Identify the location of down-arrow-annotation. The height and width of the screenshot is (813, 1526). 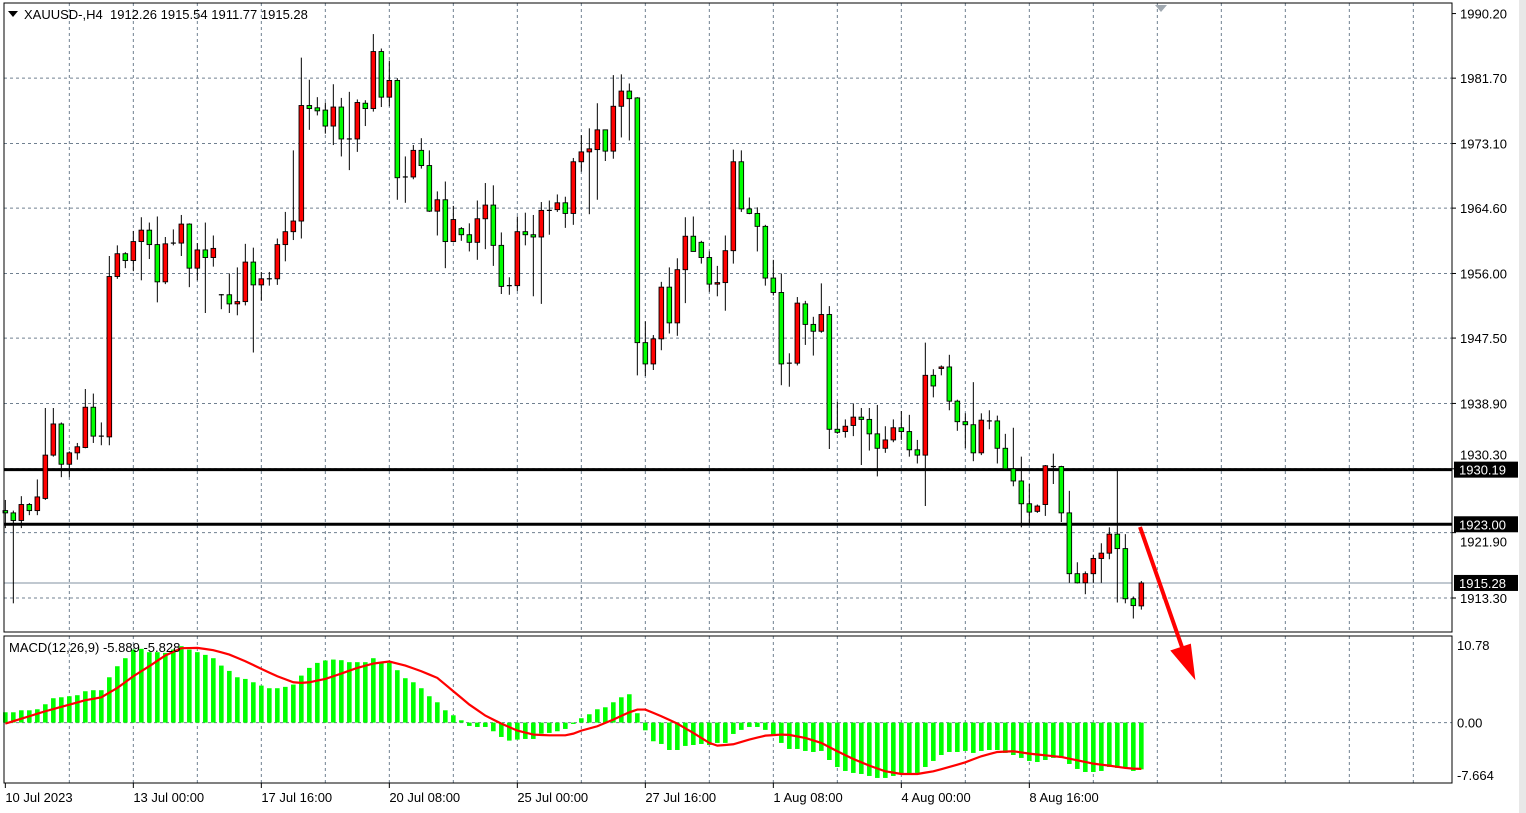
(1167, 603).